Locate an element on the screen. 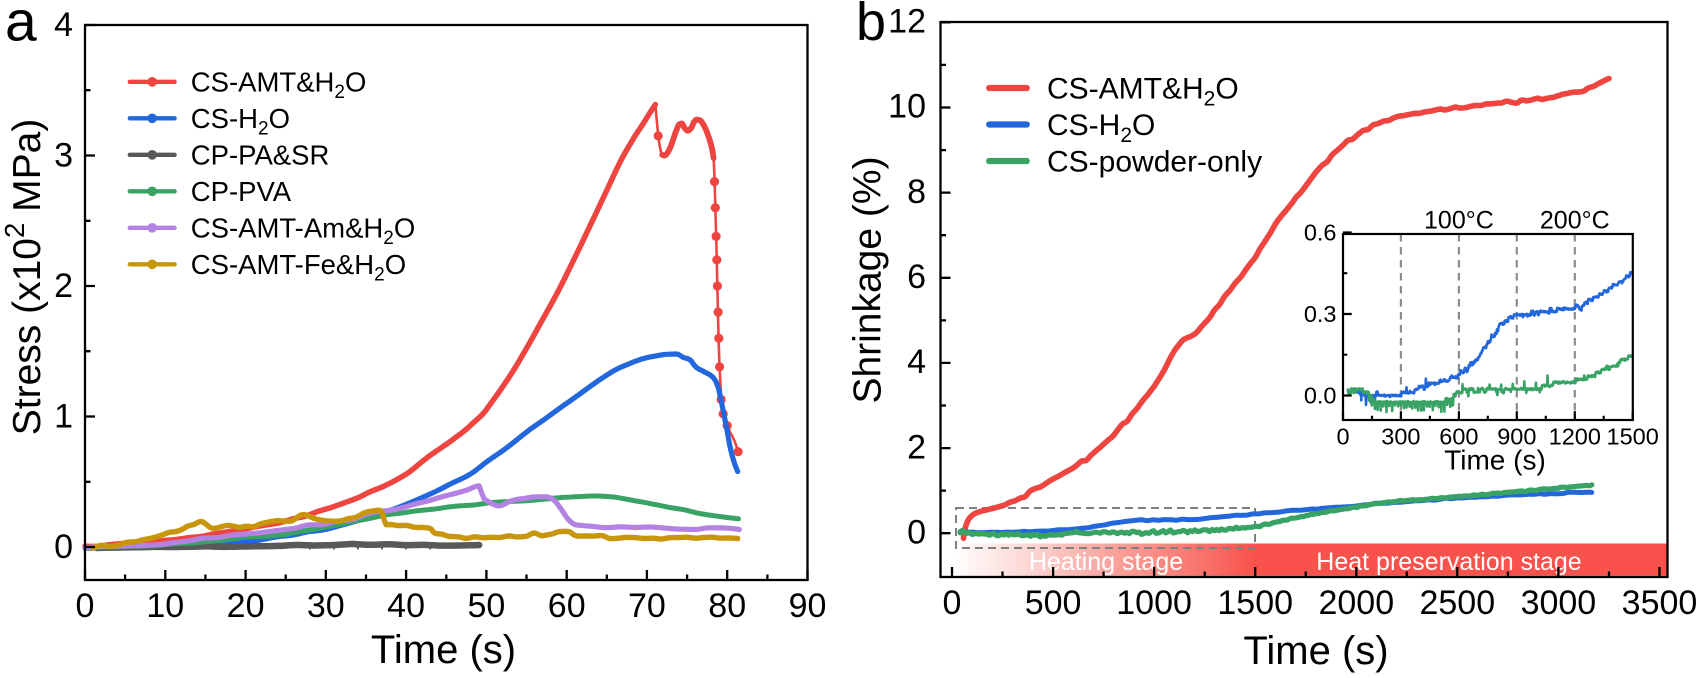 The image size is (1700, 678). svg-text: 0.6 is located at coordinates (1320, 233).